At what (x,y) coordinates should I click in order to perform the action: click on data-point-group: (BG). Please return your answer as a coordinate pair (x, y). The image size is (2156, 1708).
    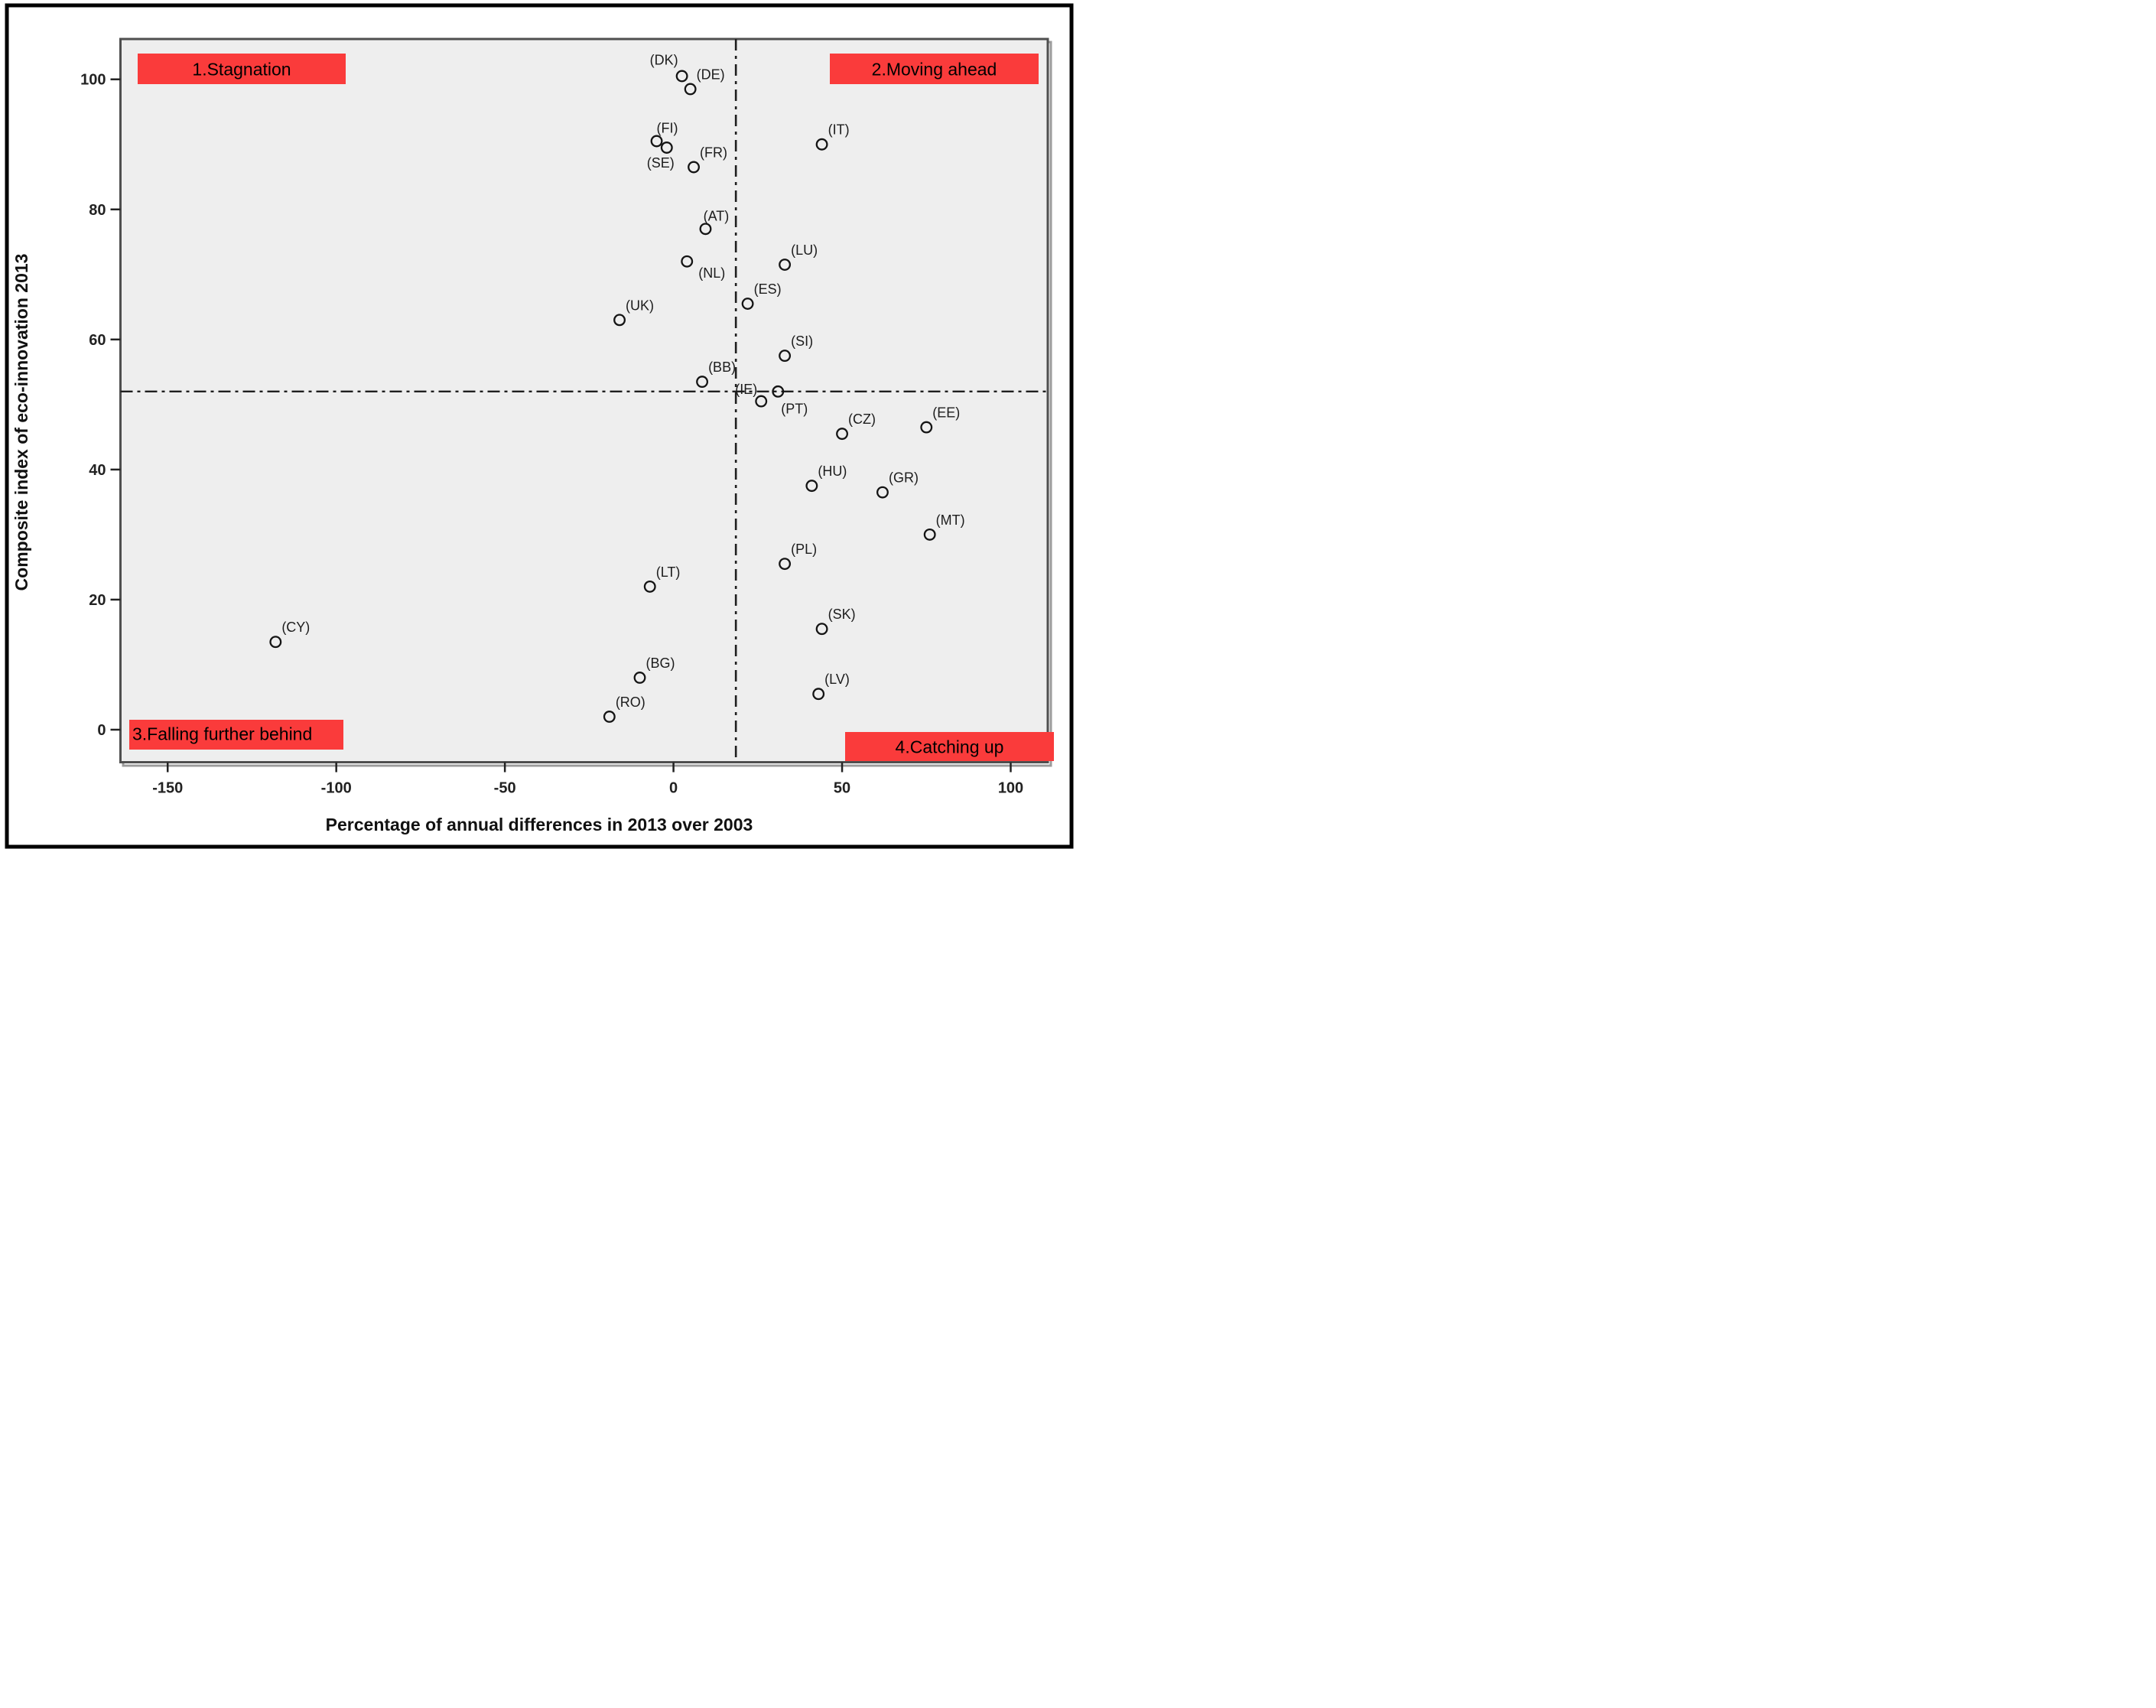
    Looking at the image, I should click on (654, 670).